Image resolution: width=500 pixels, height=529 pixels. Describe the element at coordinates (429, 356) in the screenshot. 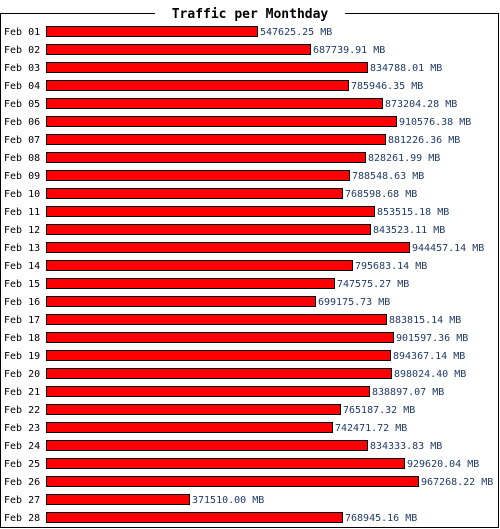

I see `value-label: 894367.14 MB` at that location.